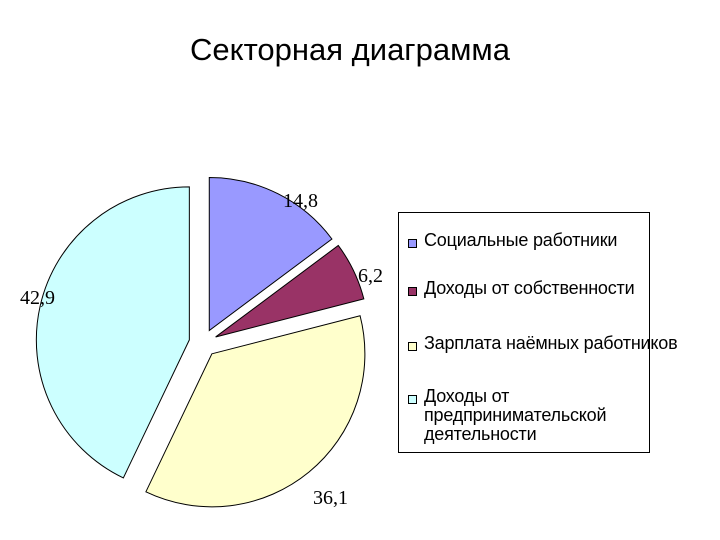 Image resolution: width=720 pixels, height=540 pixels. Describe the element at coordinates (412, 291) in the screenshot. I see `legend-swatch-property-income` at that location.